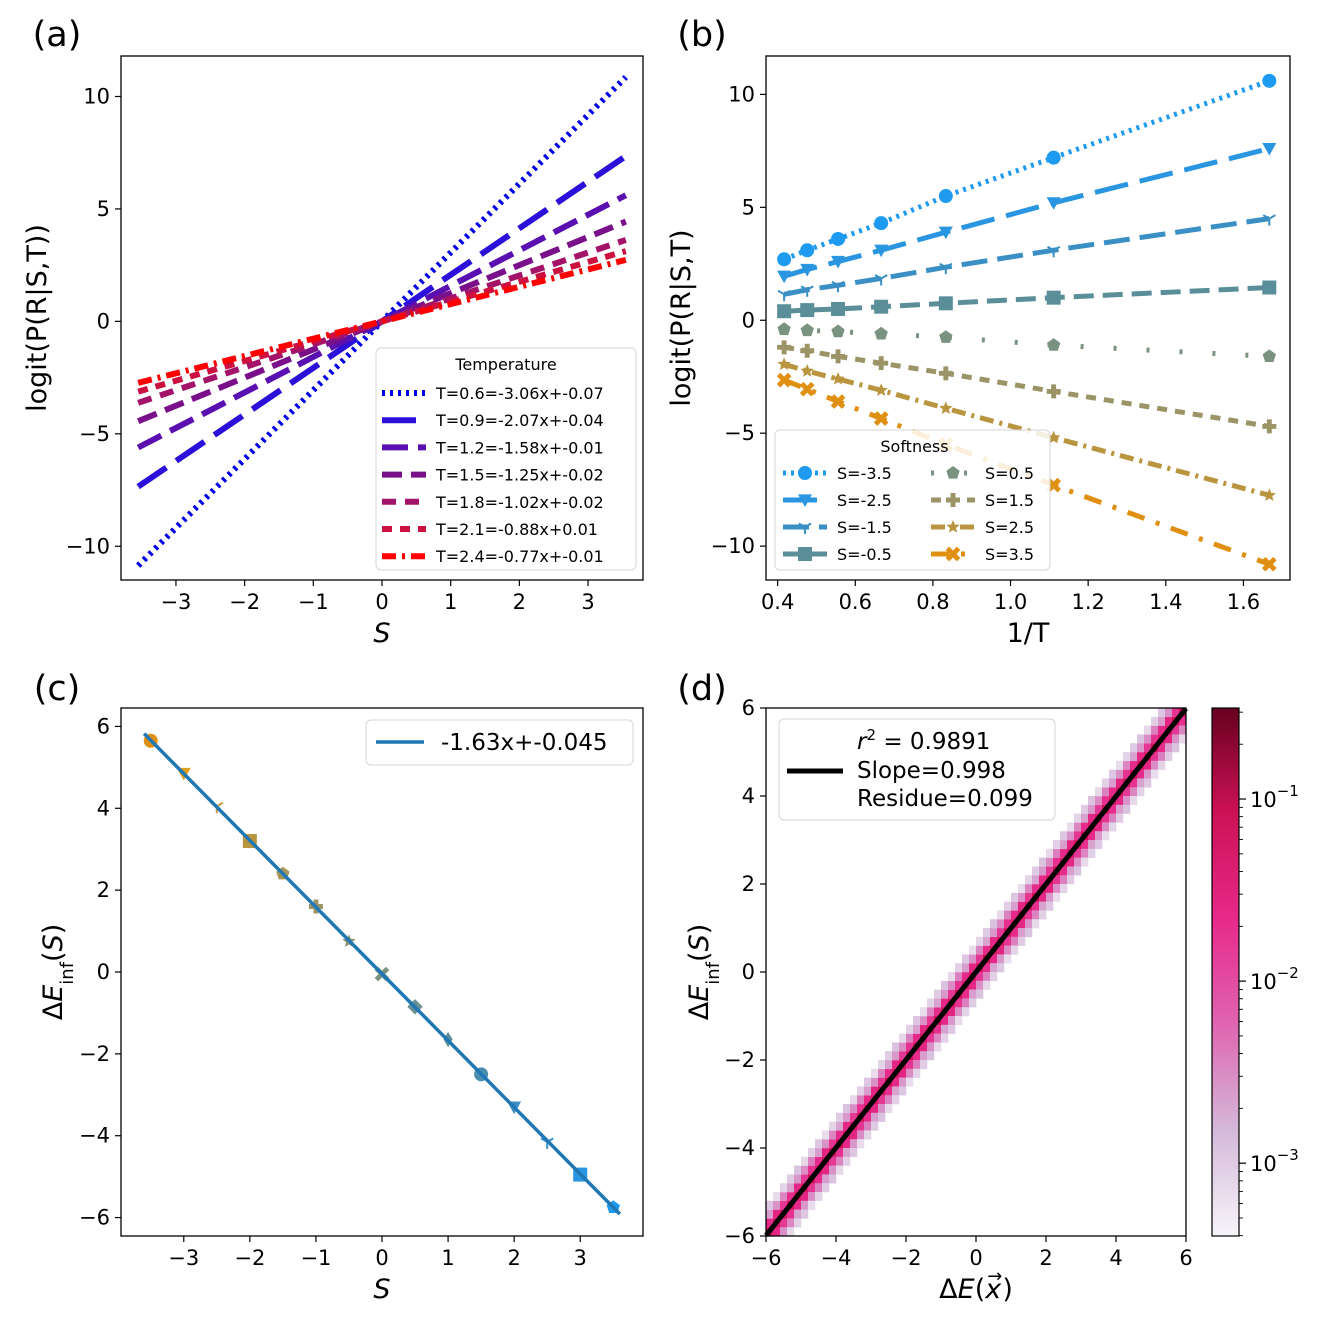 The height and width of the screenshot is (1329, 1329). What do you see at coordinates (37, 318) in the screenshot?
I see `panel-a-ylabel: logit(P(R|S,T))` at bounding box center [37, 318].